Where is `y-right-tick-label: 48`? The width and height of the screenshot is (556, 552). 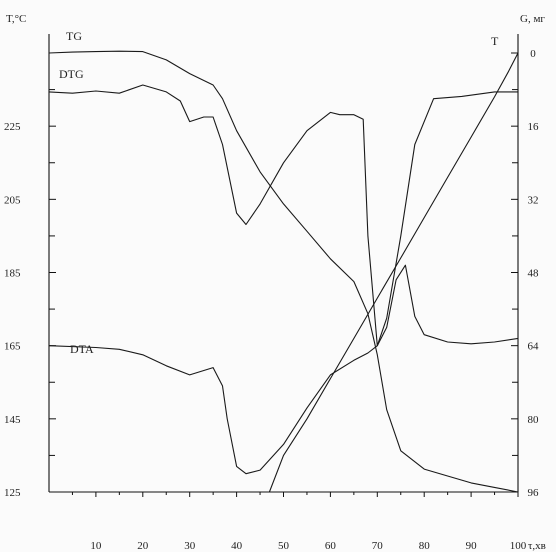
y-right-tick-label: 48 is located at coordinates (534, 274).